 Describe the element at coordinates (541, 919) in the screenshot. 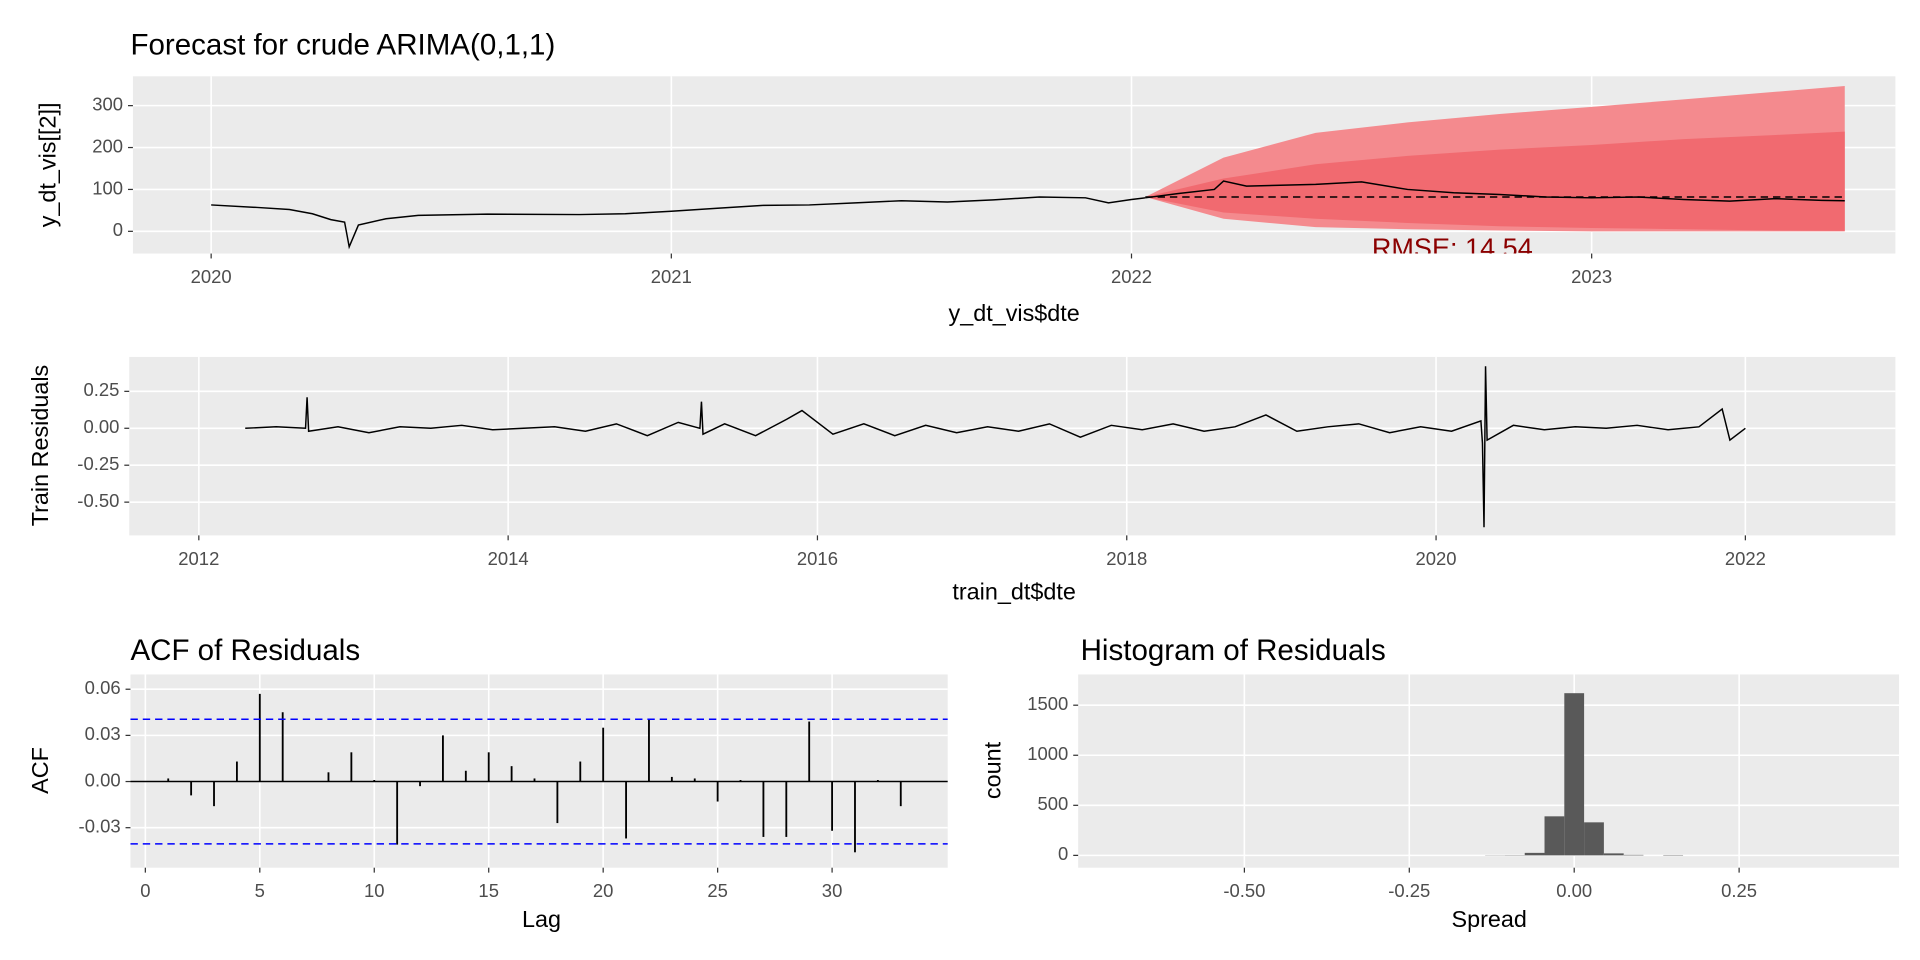

I see `x-axis-title: Lag` at that location.